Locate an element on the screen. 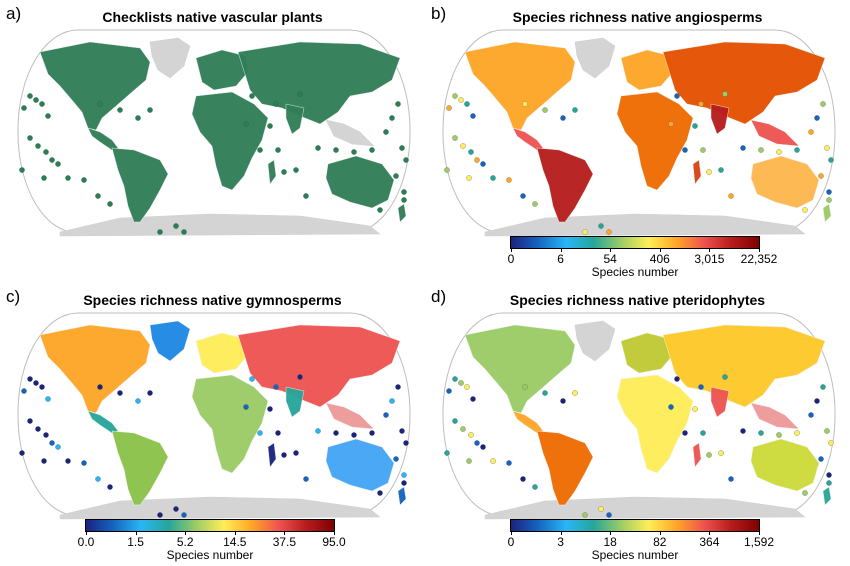  panel-title: Species richness native angiosperms is located at coordinates (637, 17).